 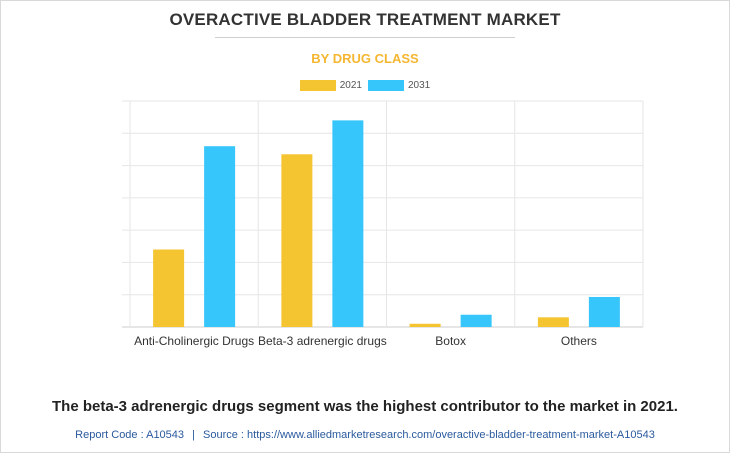 I want to click on bar-2021-beta-3-adrenergic-drugs, so click(x=297, y=240).